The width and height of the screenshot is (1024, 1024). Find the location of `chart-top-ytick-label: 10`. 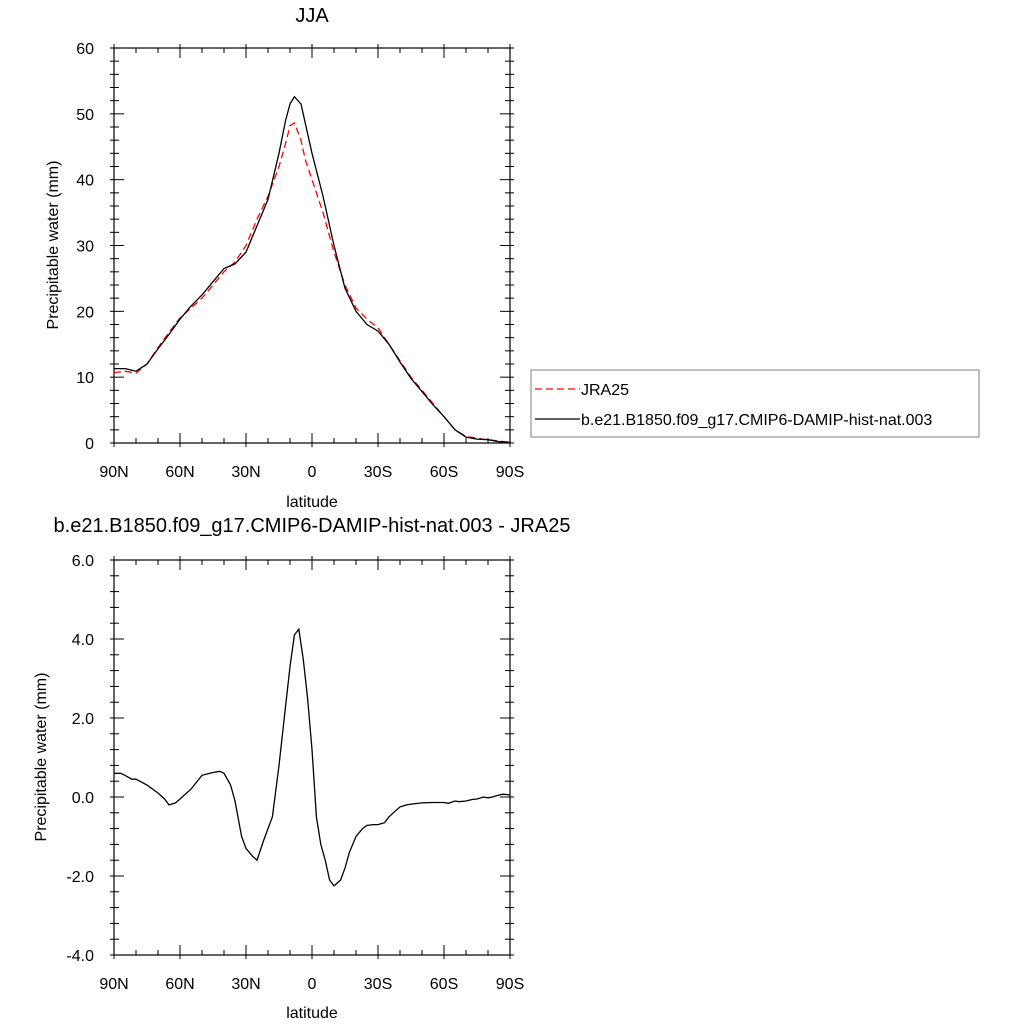

chart-top-ytick-label: 10 is located at coordinates (85, 378).